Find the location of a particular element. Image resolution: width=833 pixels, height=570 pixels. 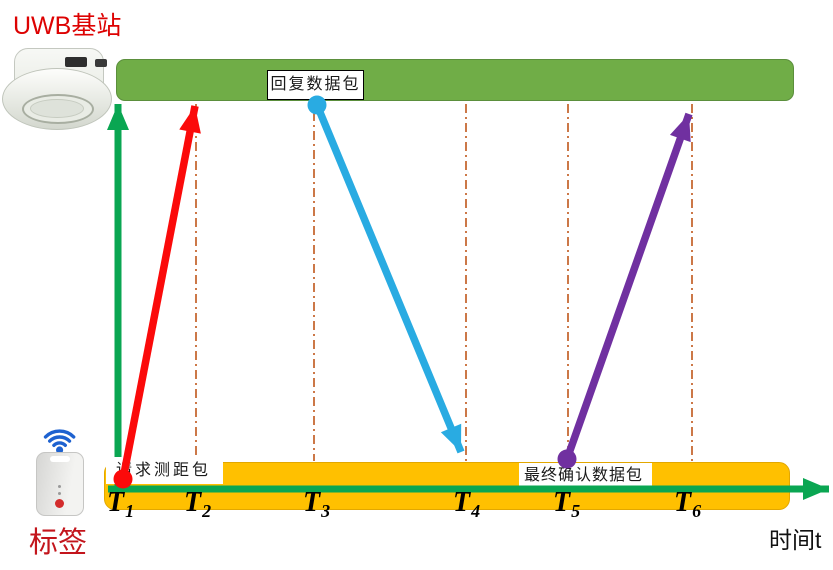

wifi-signal-icon is located at coordinates (59, 441).